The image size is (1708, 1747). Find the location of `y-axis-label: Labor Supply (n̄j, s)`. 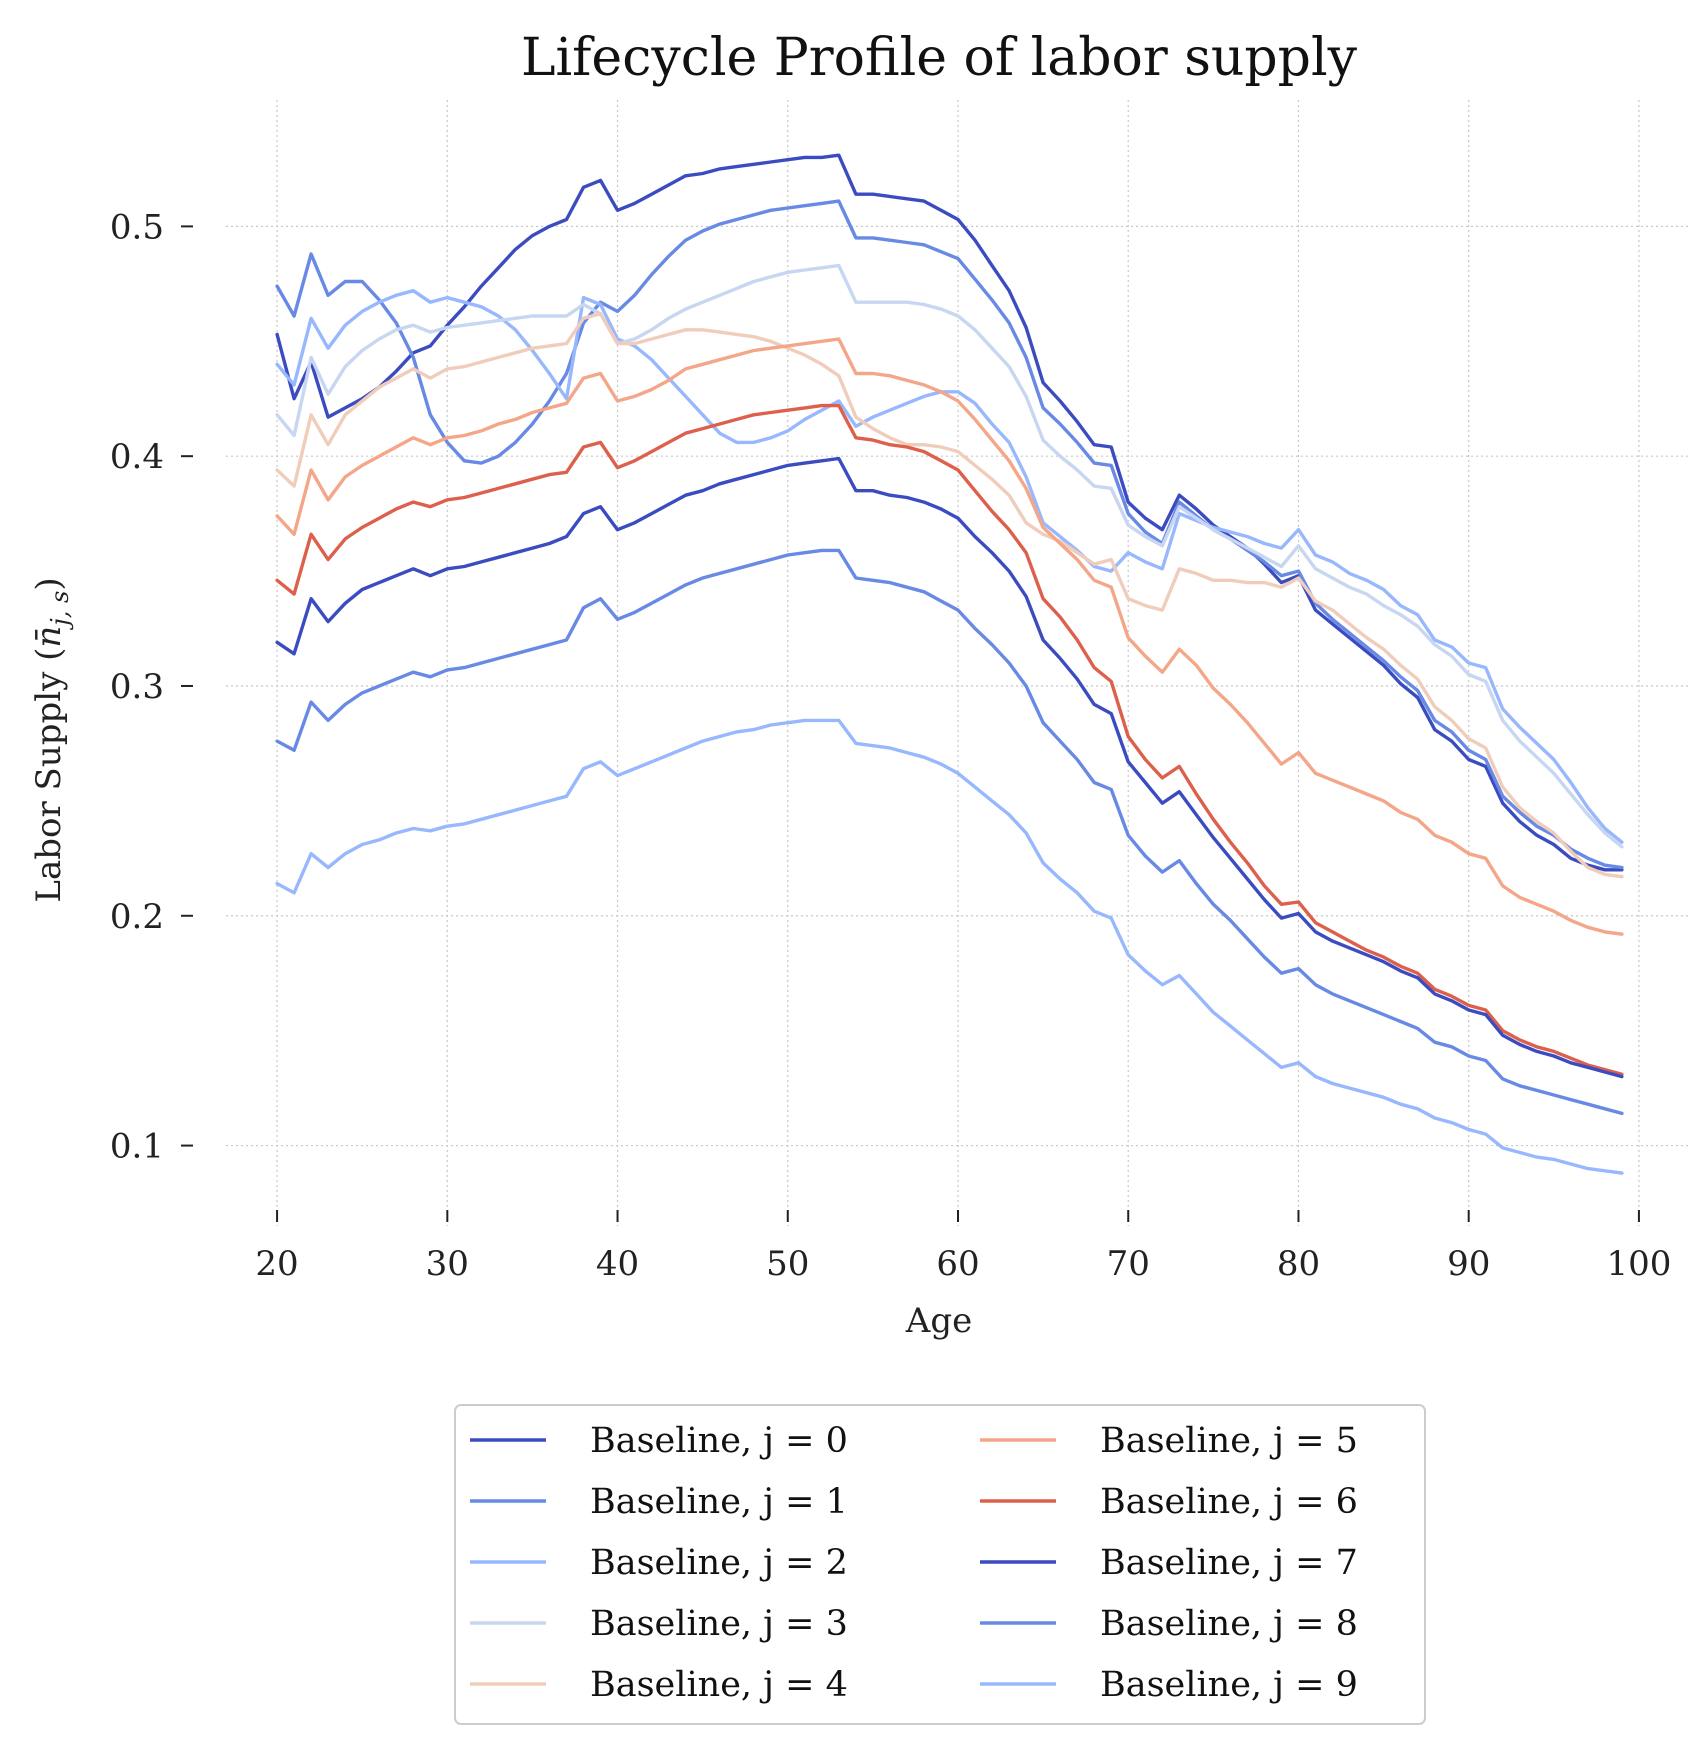

y-axis-label: Labor Supply (n̄j, s) is located at coordinates (51, 739).